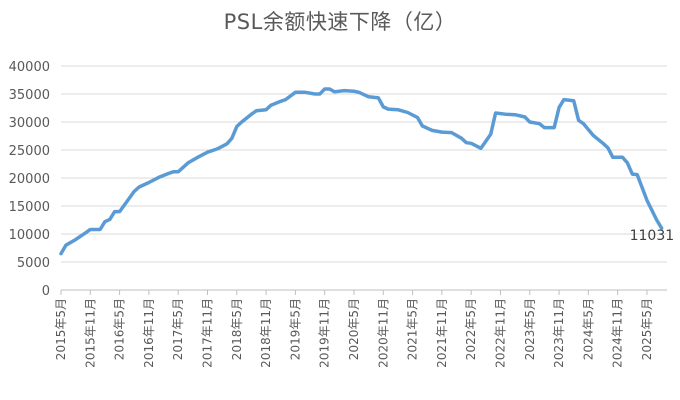 The image size is (680, 400). Describe the element at coordinates (559, 333) in the screenshot. I see `x-tick-label: 2023年11月` at that location.